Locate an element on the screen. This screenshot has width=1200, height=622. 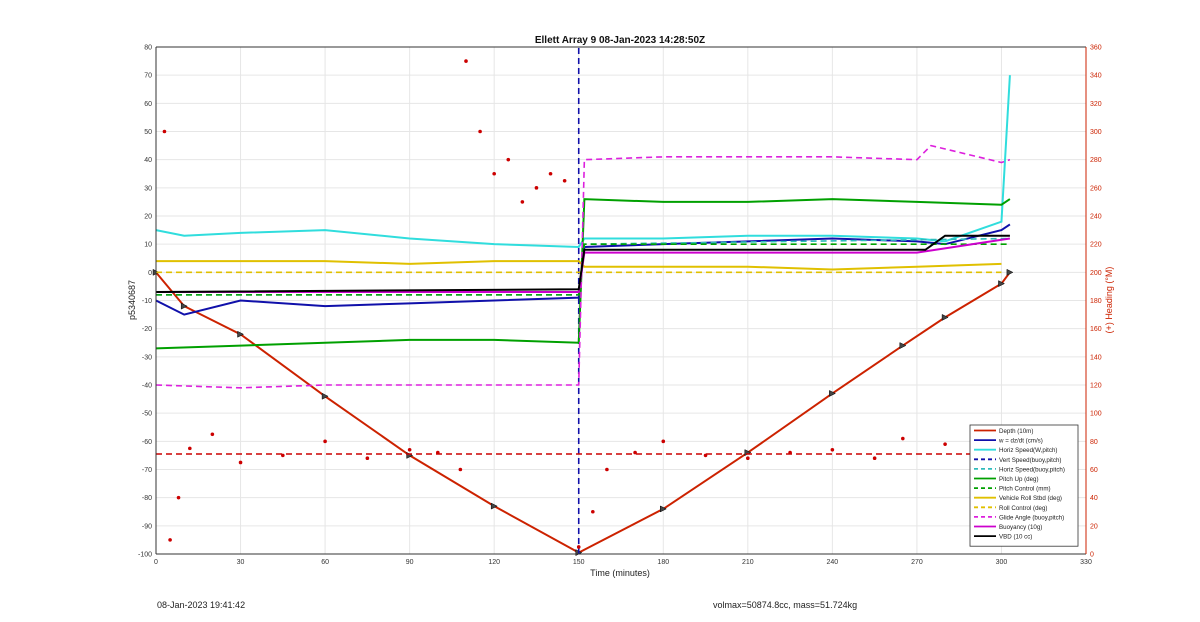
x-tick-label: 210 is located at coordinates (748, 562).